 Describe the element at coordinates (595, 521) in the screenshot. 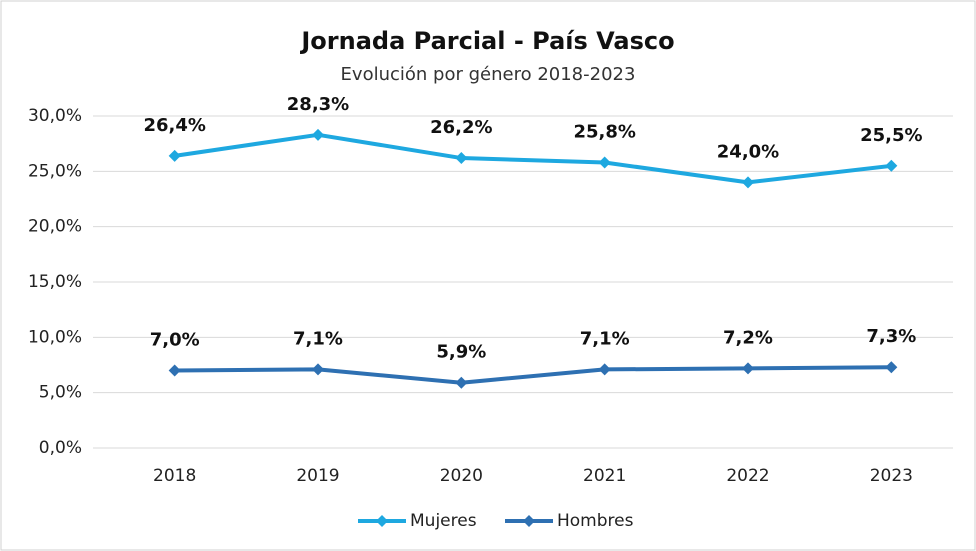

I see `legend-label: Hombres` at that location.